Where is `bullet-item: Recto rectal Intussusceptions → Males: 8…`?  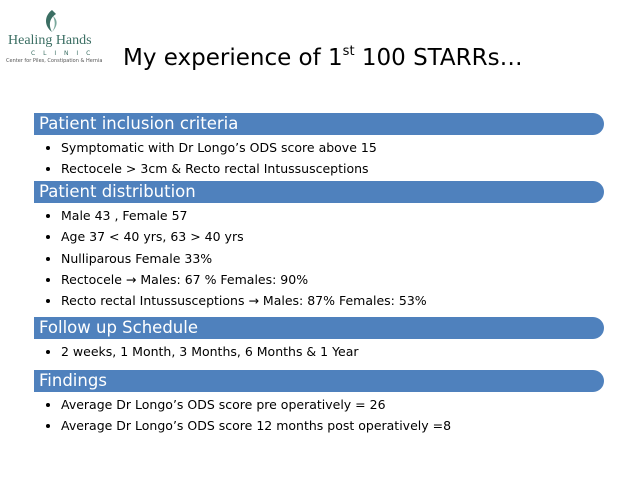 bullet-item: Recto rectal Intussusceptions → Males: 8… is located at coordinates (244, 300).